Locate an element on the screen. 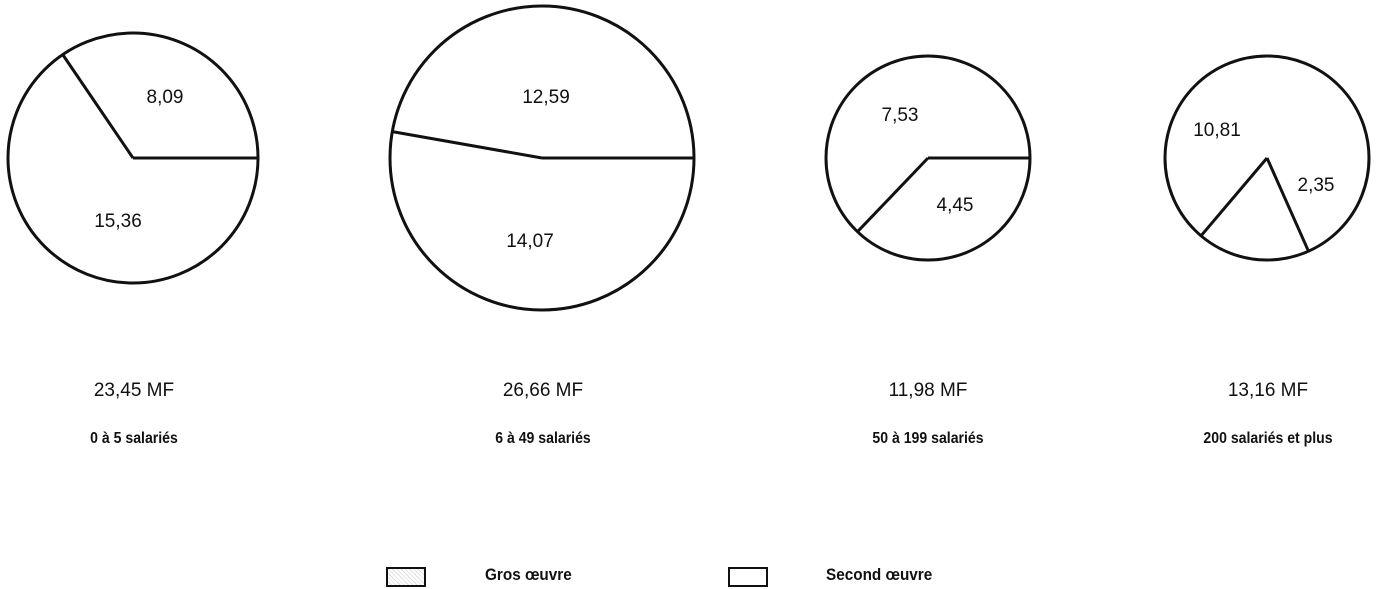 The width and height of the screenshot is (1383, 589). legend-label-second-oeuvre: Second œuvre is located at coordinates (879, 574).